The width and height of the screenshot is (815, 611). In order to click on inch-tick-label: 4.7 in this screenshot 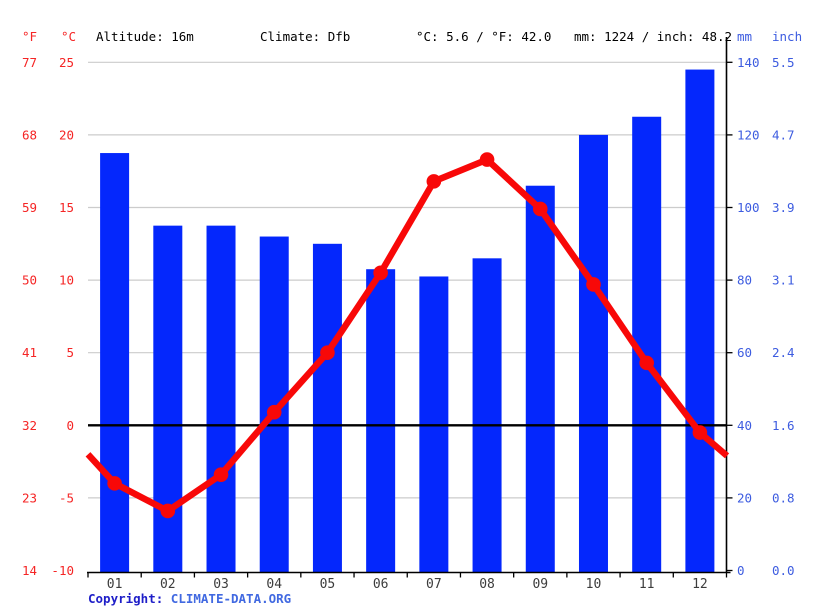, I will do `click(783, 134)`.